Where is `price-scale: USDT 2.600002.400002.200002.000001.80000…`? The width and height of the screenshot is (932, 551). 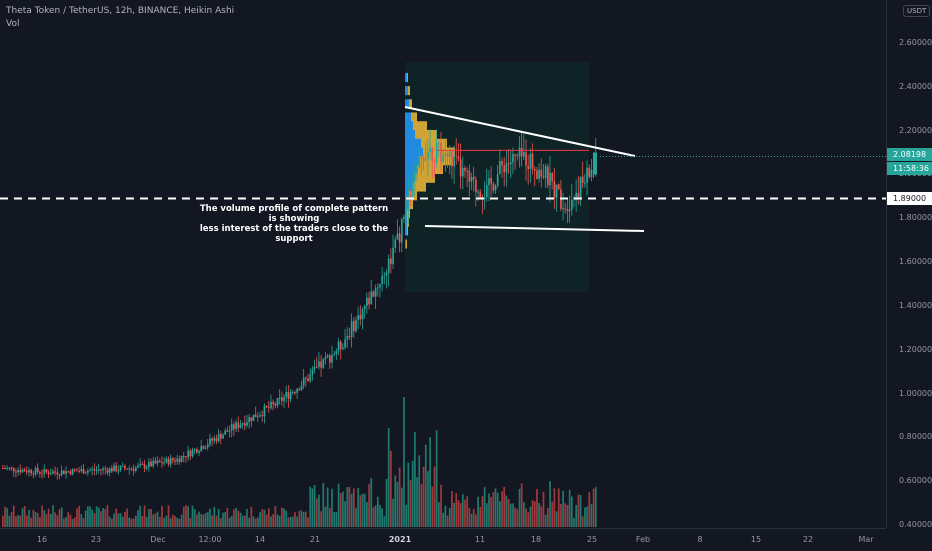 price-scale: USDT 2.600002.400002.200002.000001.80000… is located at coordinates (909, 264).